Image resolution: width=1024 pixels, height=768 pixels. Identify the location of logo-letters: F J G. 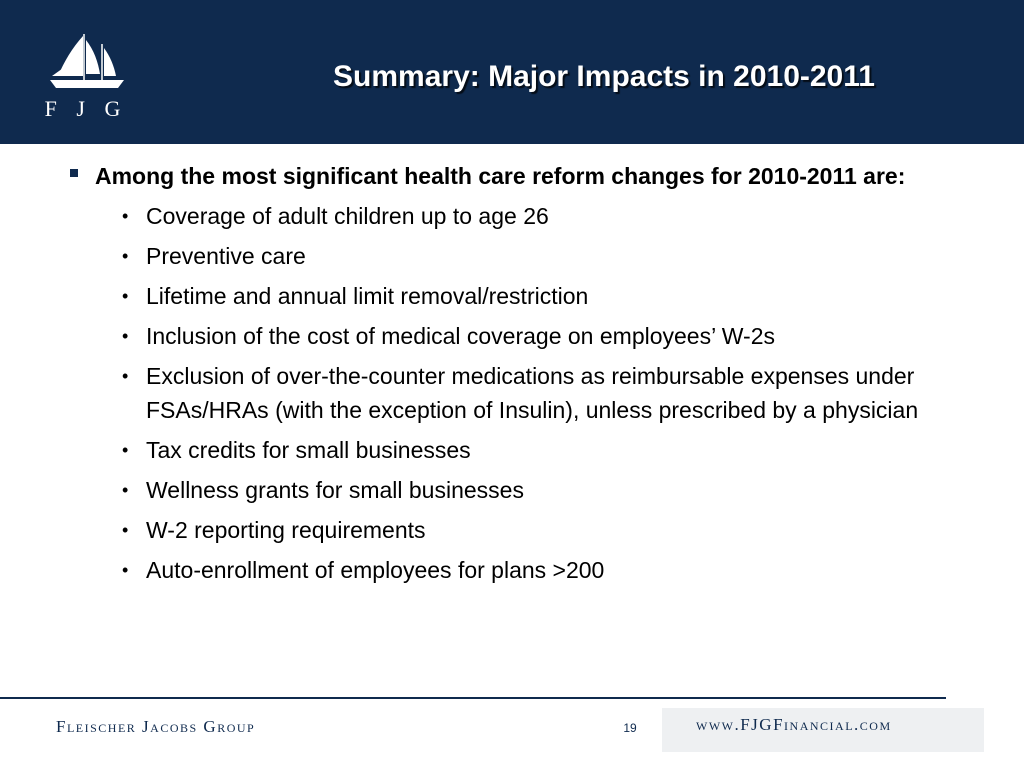
(86, 108).